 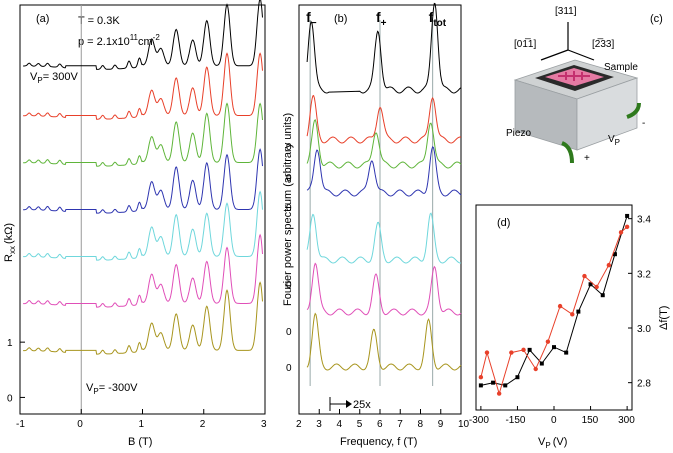 What do you see at coordinates (112, 389) in the screenshot?
I see `panel-a-bottom-voltage: VP= -300V` at bounding box center [112, 389].